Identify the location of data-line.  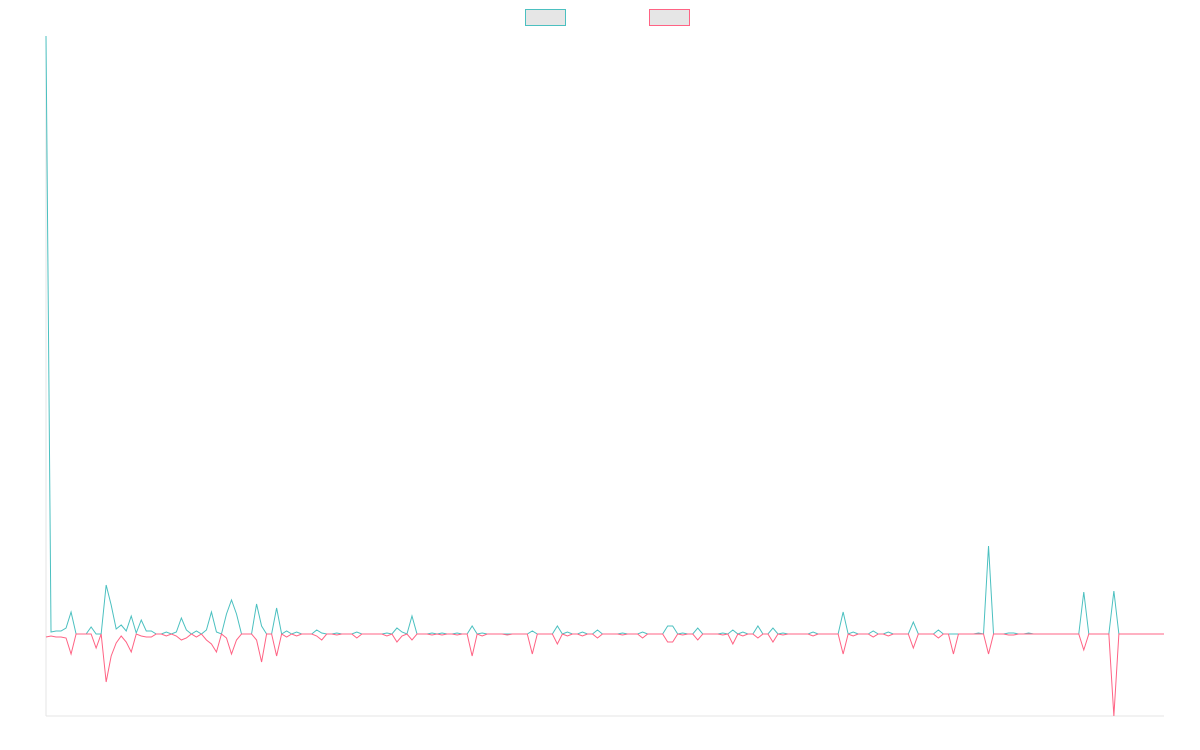
(604, 675).